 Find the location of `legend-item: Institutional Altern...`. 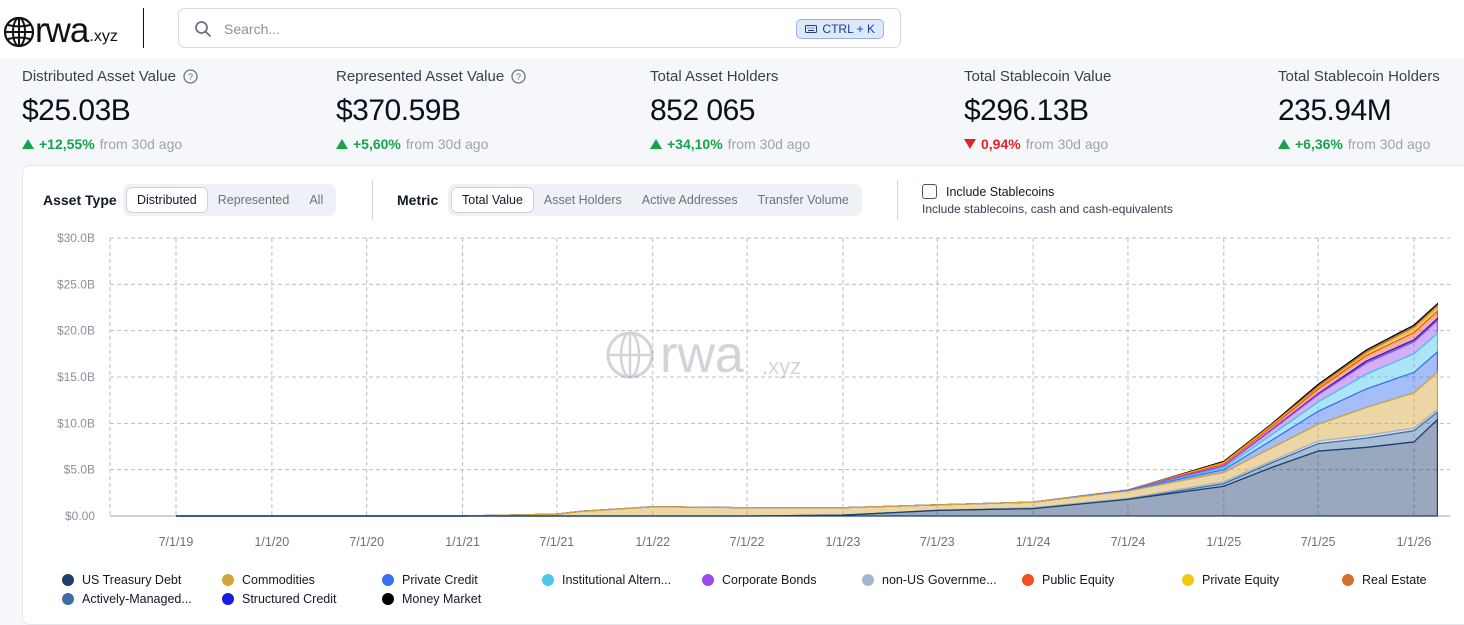

legend-item: Institutional Altern... is located at coordinates (606, 580).